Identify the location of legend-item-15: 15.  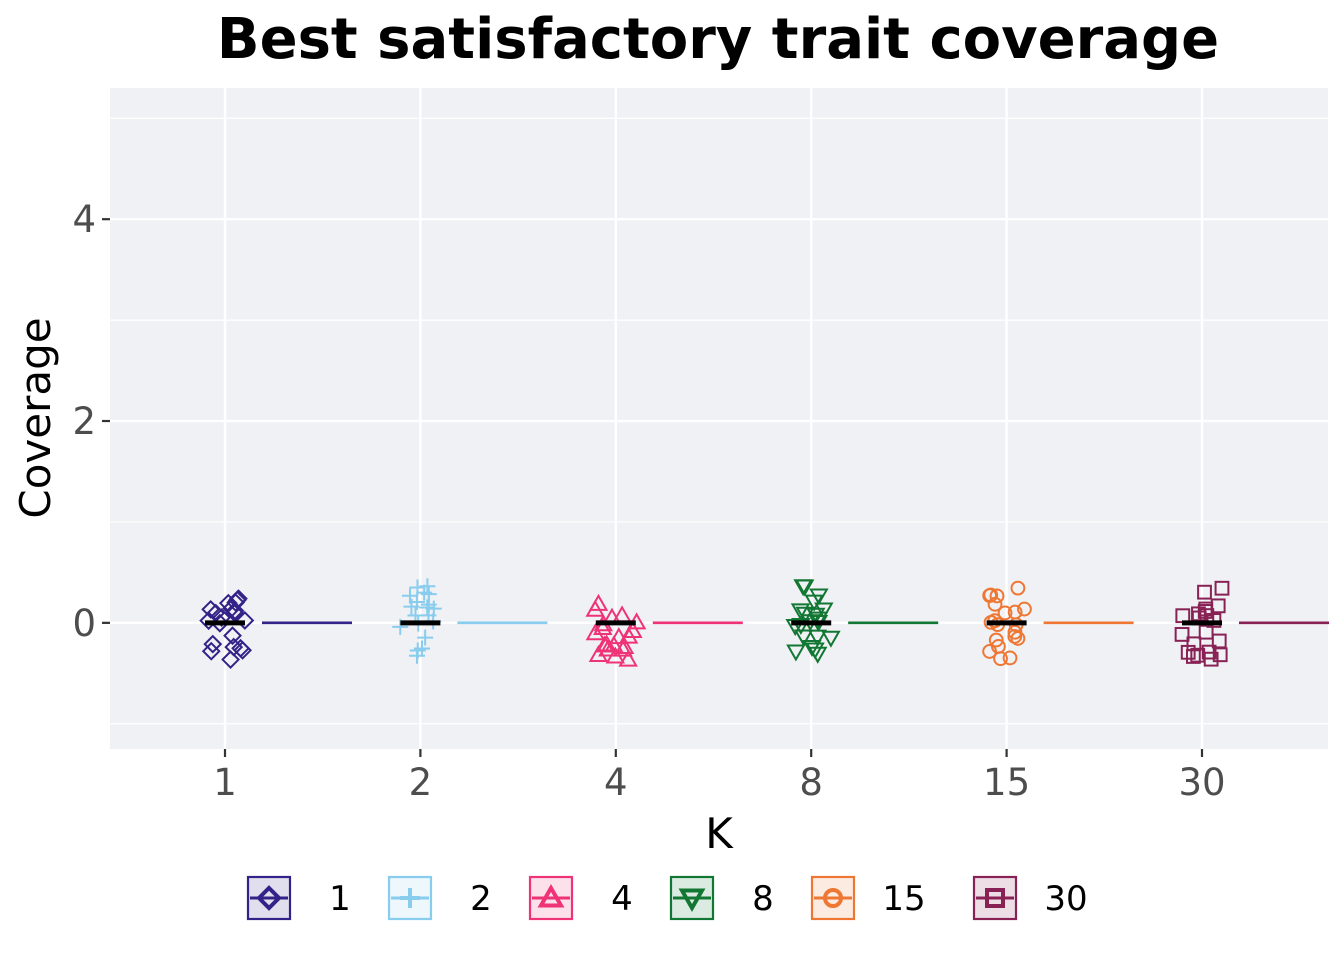
(868, 898).